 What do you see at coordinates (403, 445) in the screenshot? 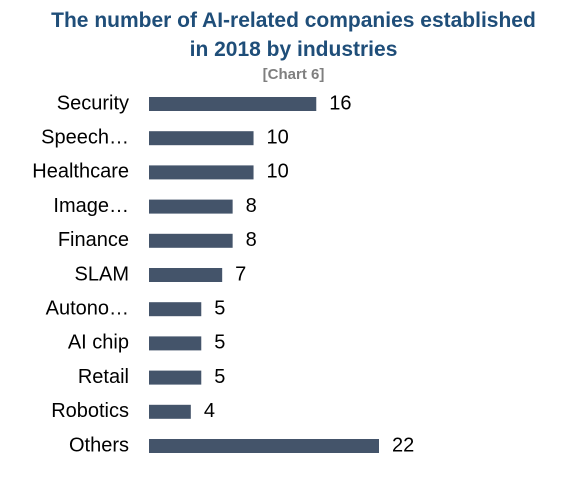
I see `data-label: 22` at bounding box center [403, 445].